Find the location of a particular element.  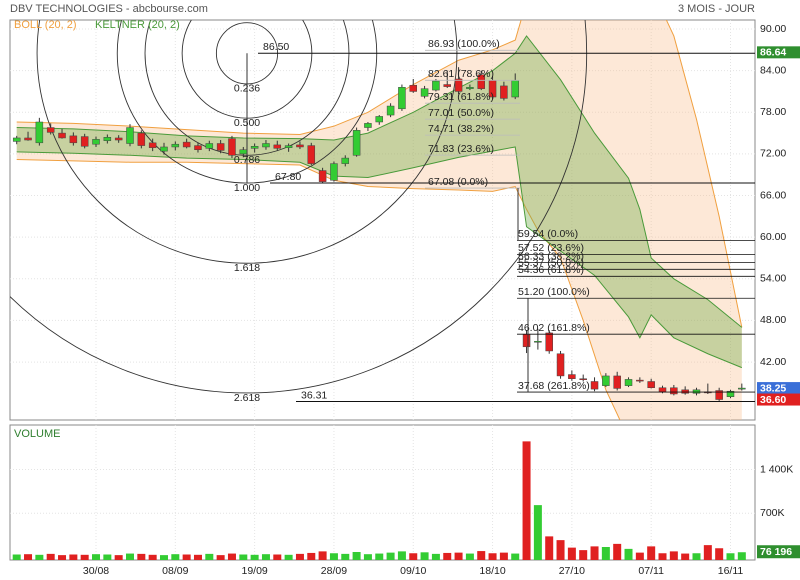

price-marker is located at coordinates (778, 388).